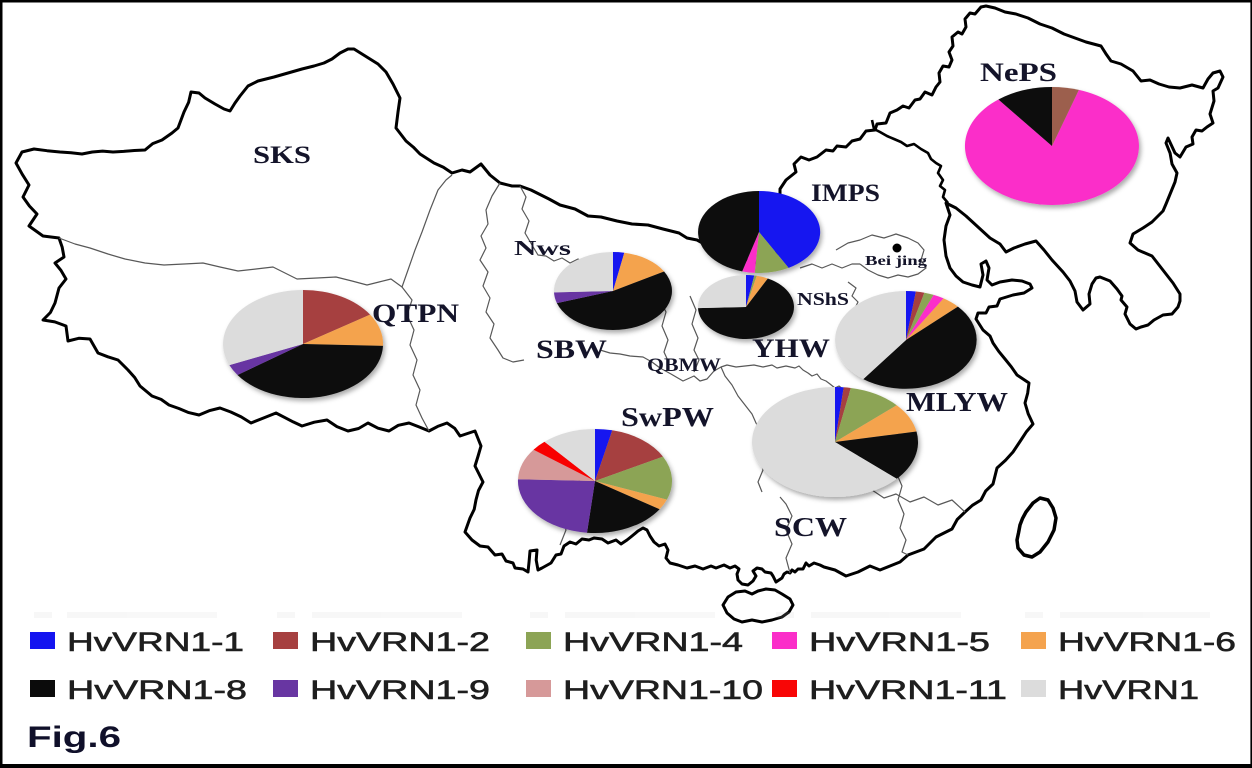 This screenshot has width=1252, height=768. What do you see at coordinates (74, 737) in the screenshot?
I see `svg-text: Fig.6` at bounding box center [74, 737].